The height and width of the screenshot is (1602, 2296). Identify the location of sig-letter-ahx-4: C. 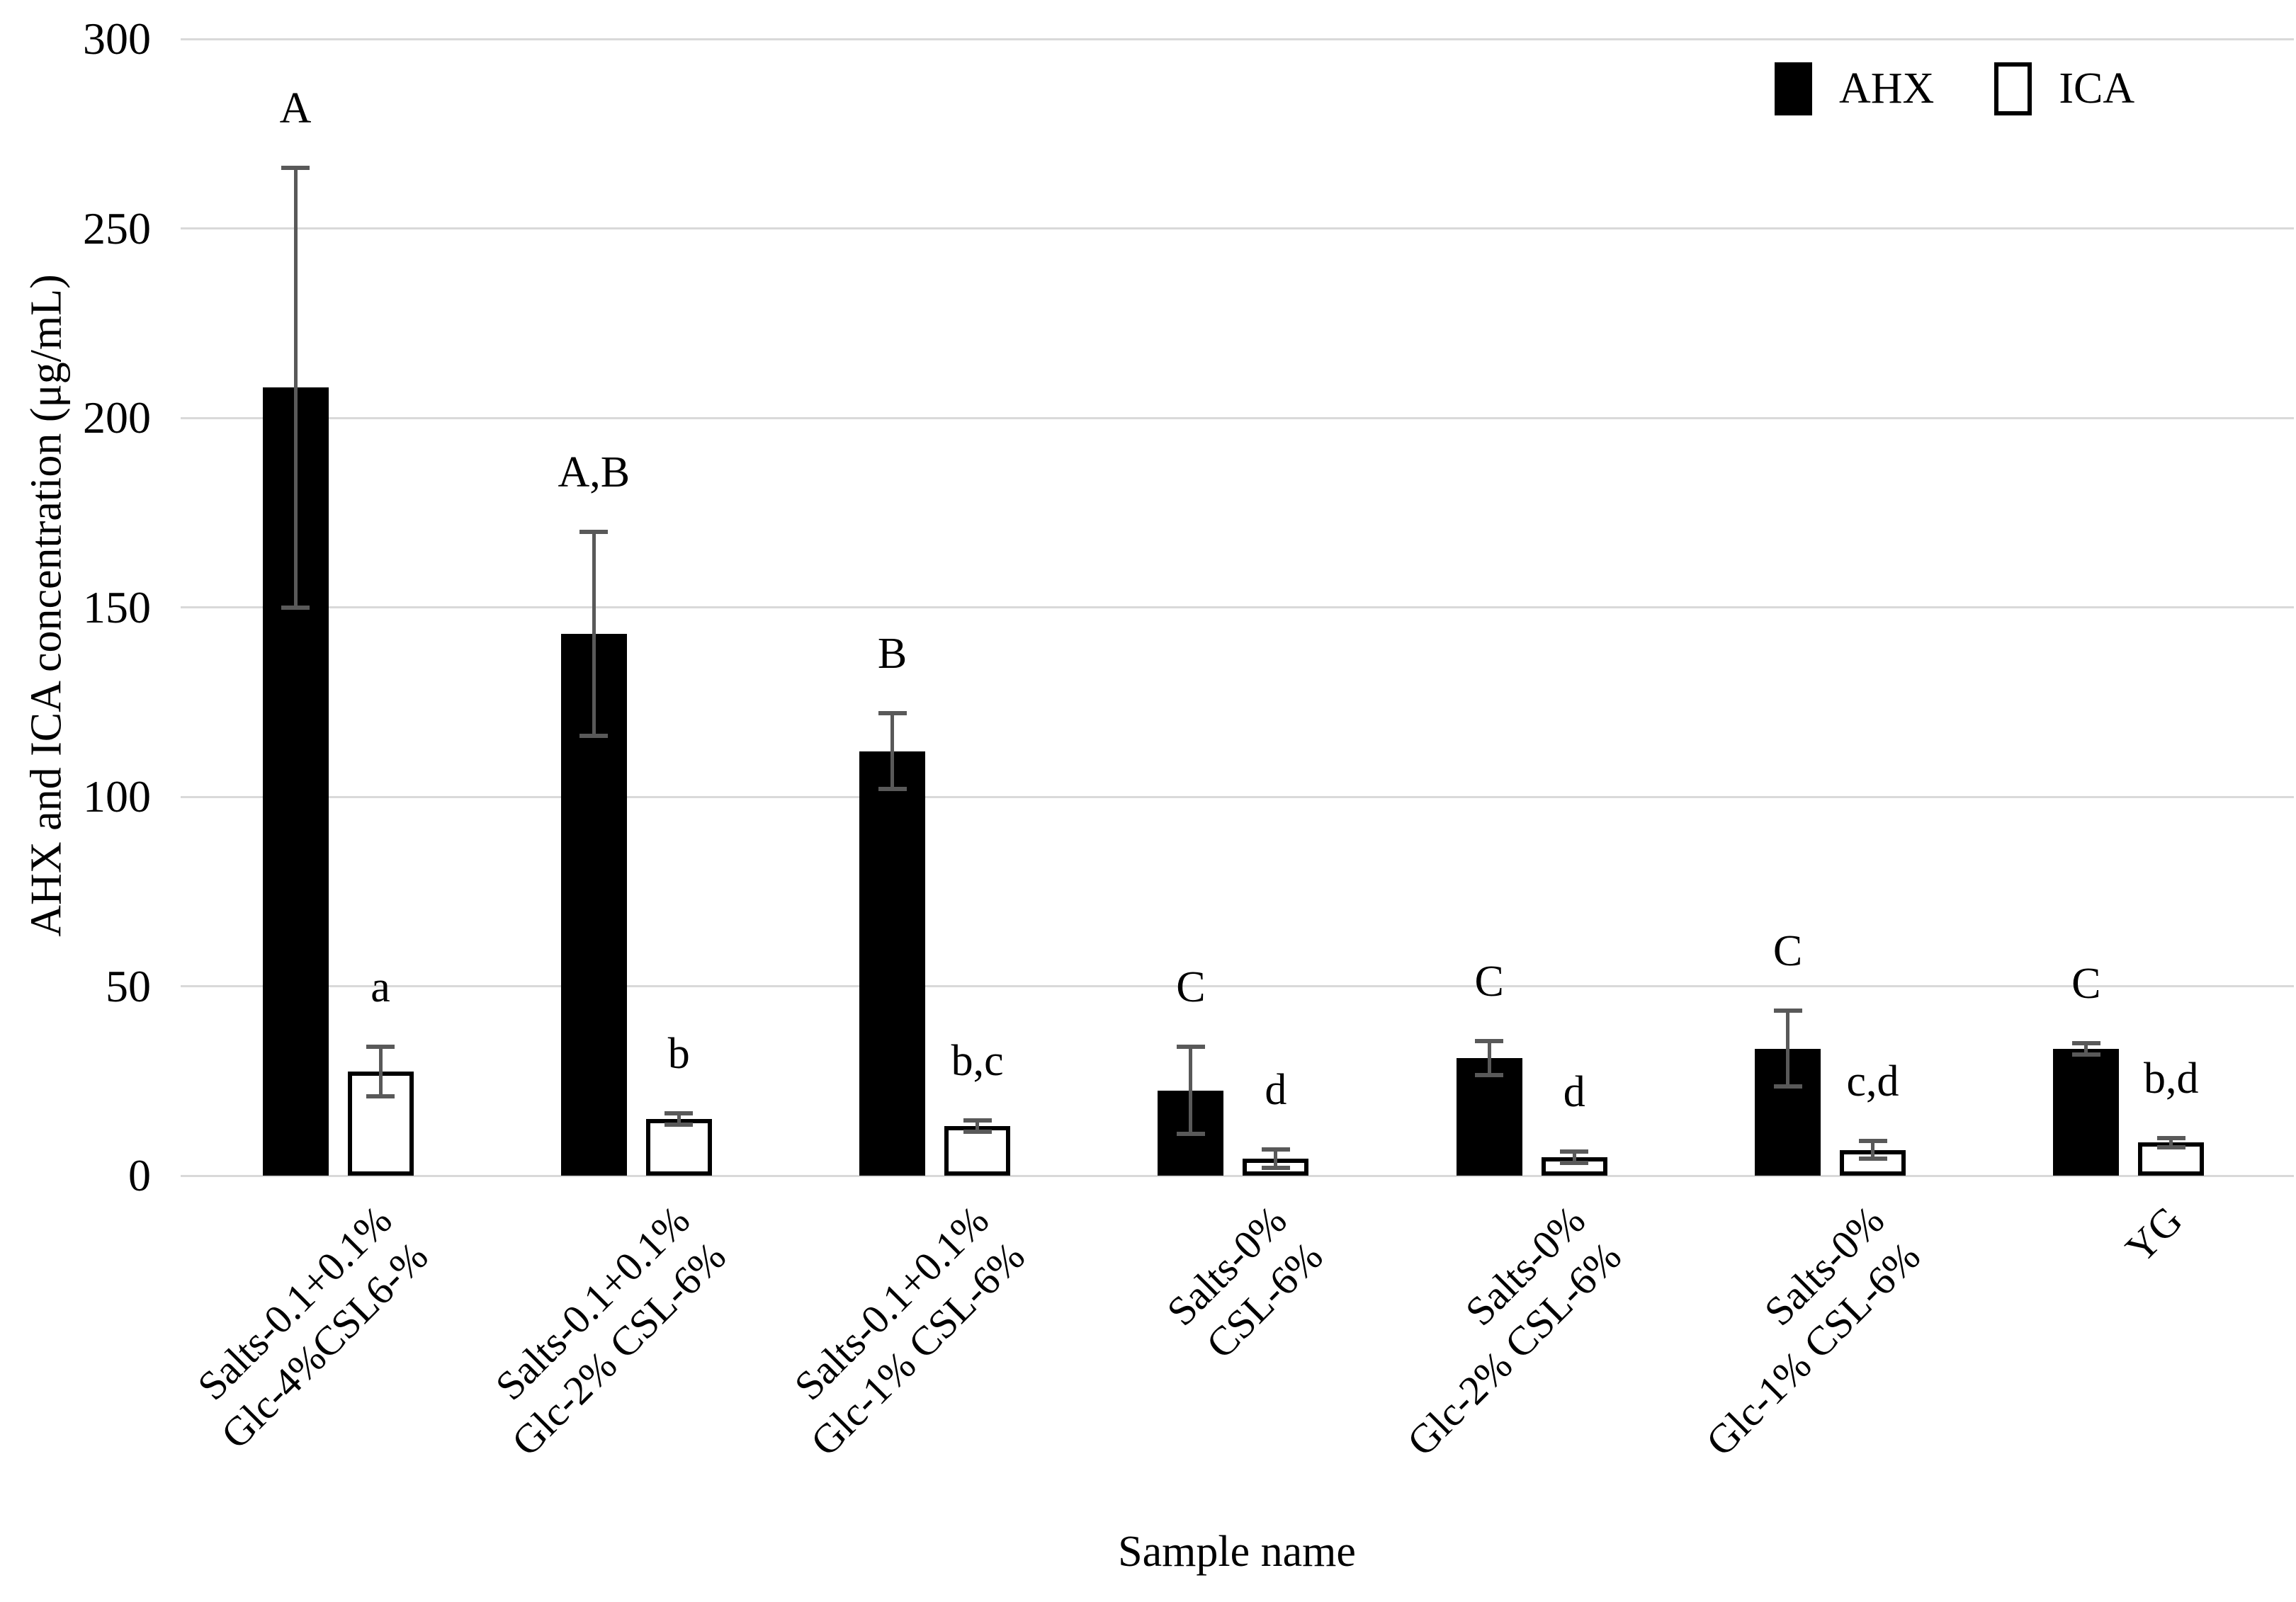
(1489, 982).